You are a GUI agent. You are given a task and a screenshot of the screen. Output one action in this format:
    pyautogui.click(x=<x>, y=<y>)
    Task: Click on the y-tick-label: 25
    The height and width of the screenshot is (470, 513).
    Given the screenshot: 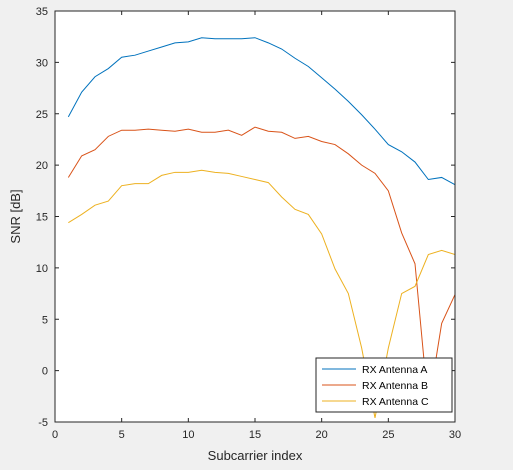 What is the action you would take?
    pyautogui.click(x=42, y=115)
    